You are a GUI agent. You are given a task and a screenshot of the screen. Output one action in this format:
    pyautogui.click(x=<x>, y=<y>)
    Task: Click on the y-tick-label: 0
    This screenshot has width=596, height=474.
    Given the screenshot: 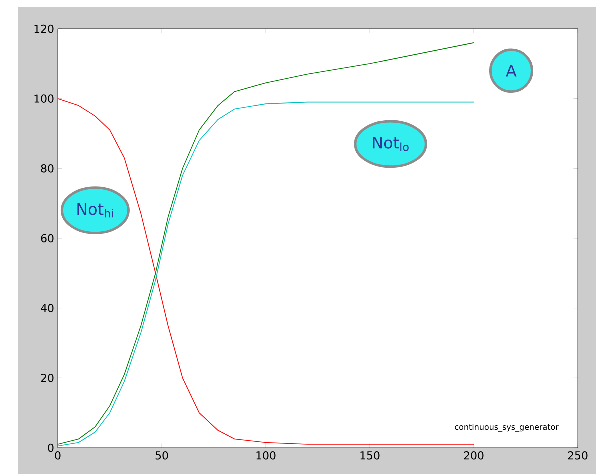 What is the action you would take?
    pyautogui.click(x=51, y=448)
    